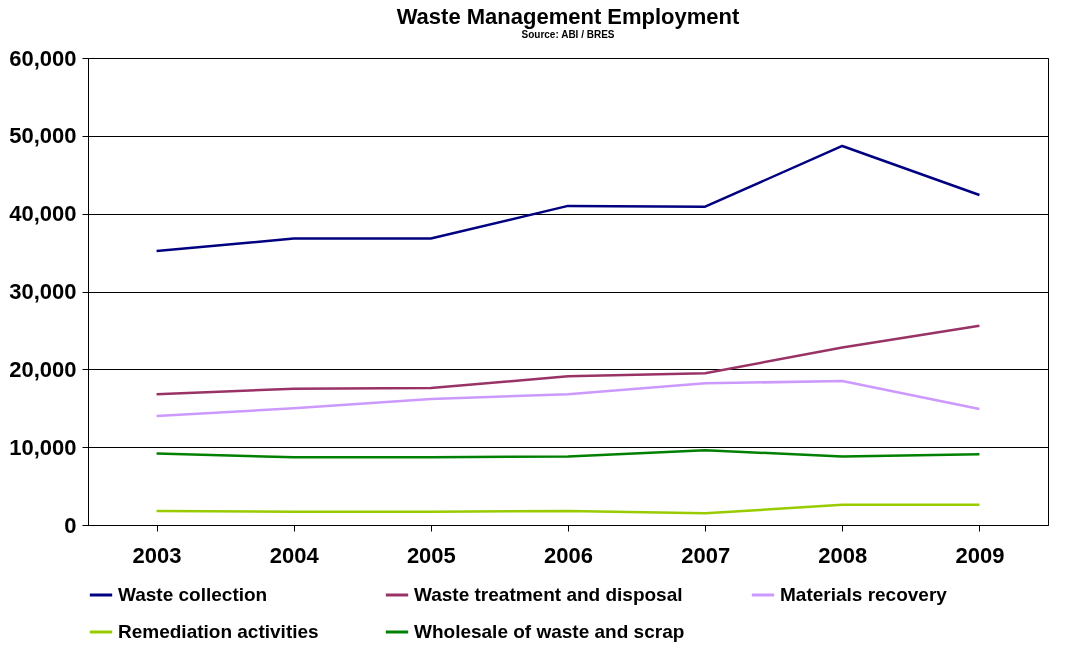 The image size is (1071, 662). What do you see at coordinates (864, 594) in the screenshot?
I see `legend-label: Materials recovery` at bounding box center [864, 594].